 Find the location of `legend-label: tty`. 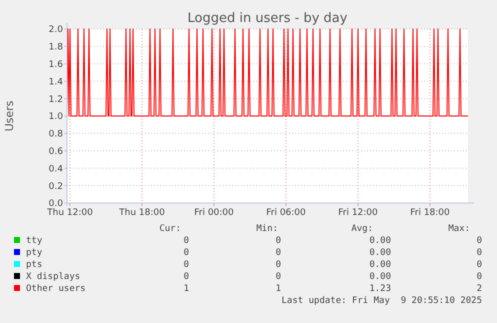

legend-label: tty is located at coordinates (34, 241).